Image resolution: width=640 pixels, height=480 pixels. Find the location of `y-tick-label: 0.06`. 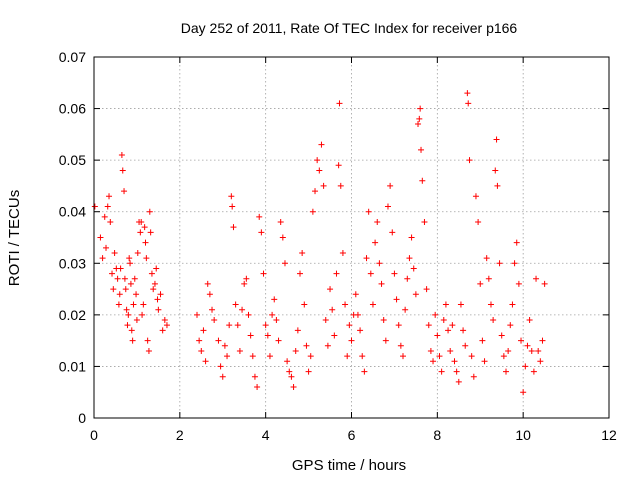

y-tick-label: 0.06 is located at coordinates (72, 109).